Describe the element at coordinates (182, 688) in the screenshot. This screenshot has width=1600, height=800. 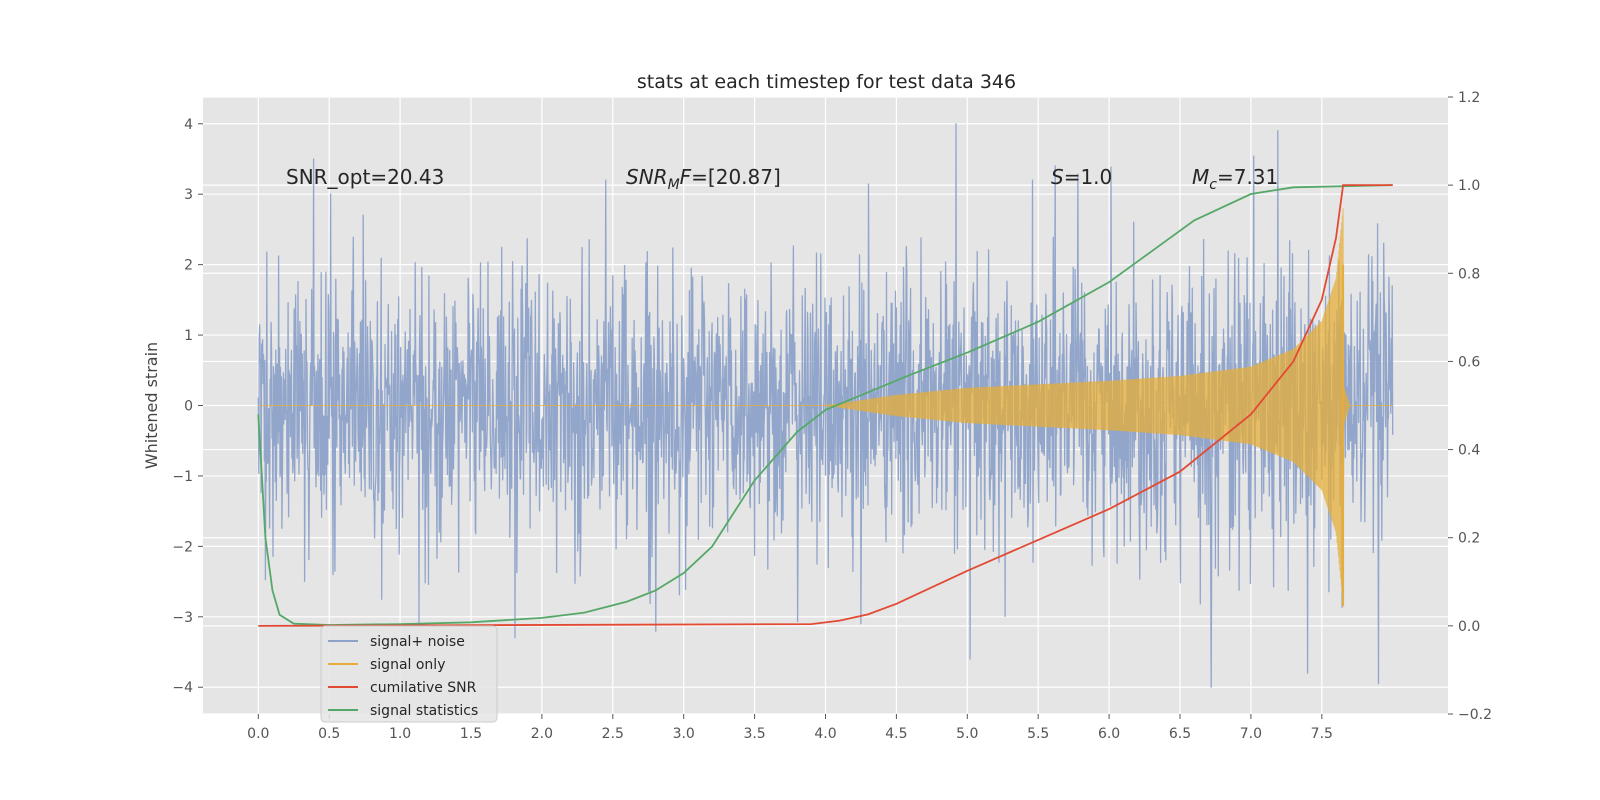
I see `y-tick-label: −4` at that location.